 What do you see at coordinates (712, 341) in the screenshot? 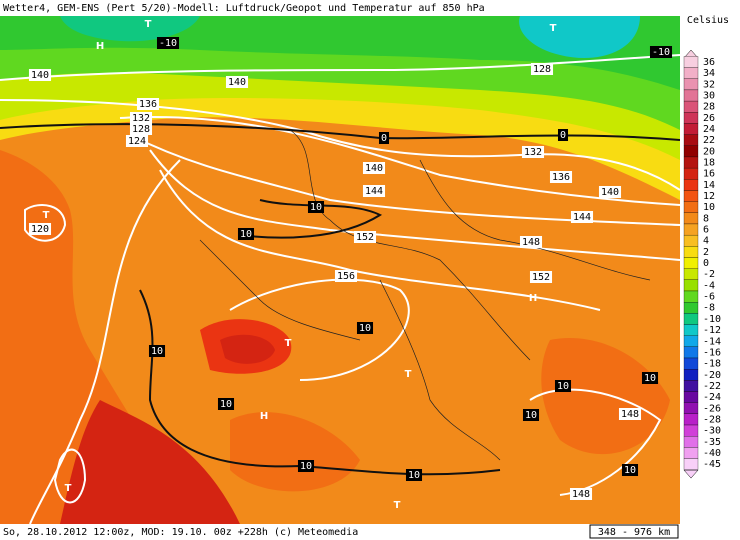
I see `legend-label: -14` at bounding box center [712, 341].